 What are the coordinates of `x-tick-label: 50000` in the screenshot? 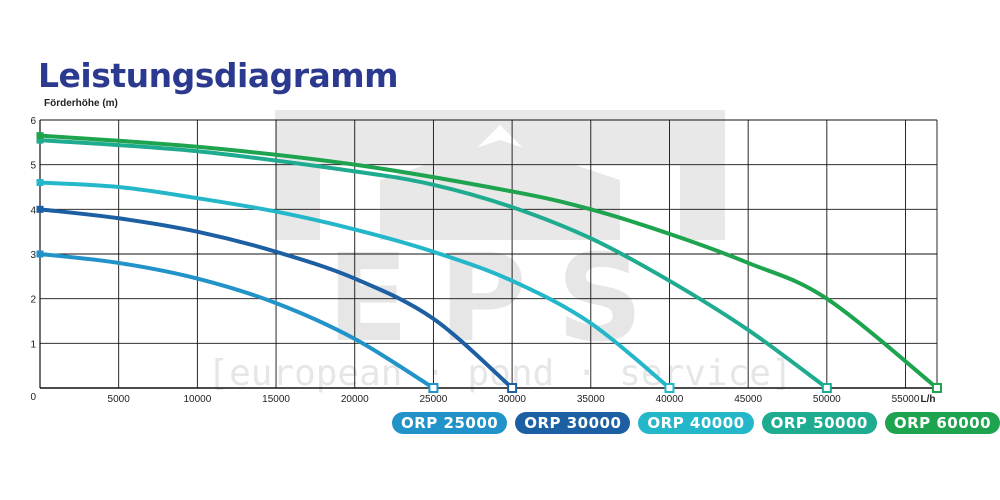 It's located at (827, 399).